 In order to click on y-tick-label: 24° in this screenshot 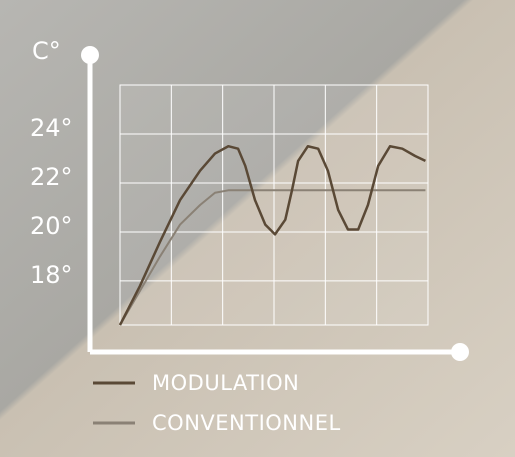, I will do `click(51, 128)`.